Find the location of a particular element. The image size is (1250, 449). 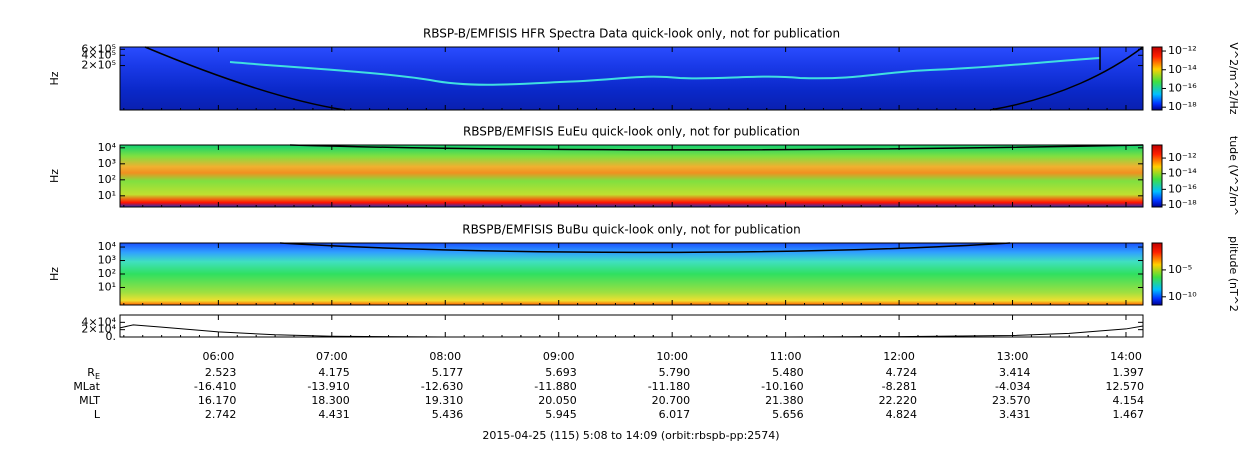

ephemeris-value: -4.034 is located at coordinates (1012, 386).